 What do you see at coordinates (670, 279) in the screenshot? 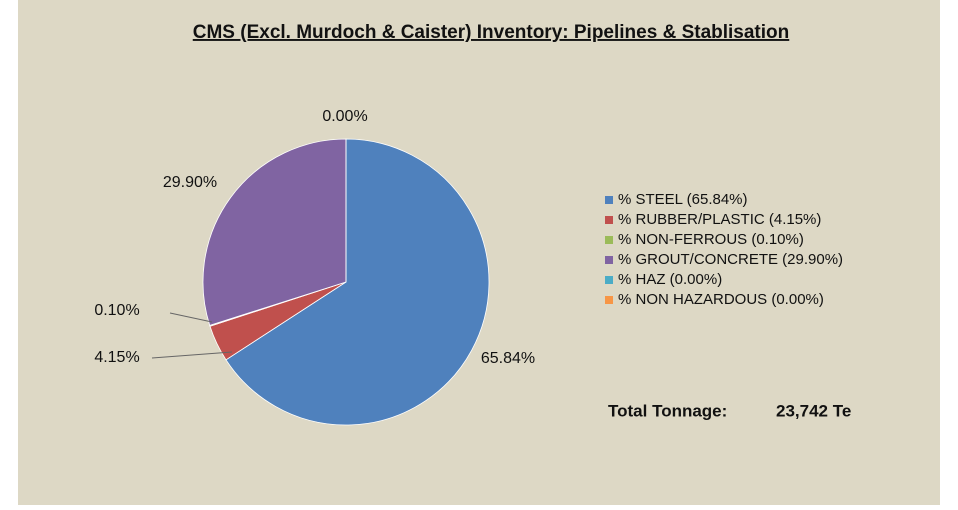
I see `legend-label: % HAZ (0.00%)` at bounding box center [670, 279].